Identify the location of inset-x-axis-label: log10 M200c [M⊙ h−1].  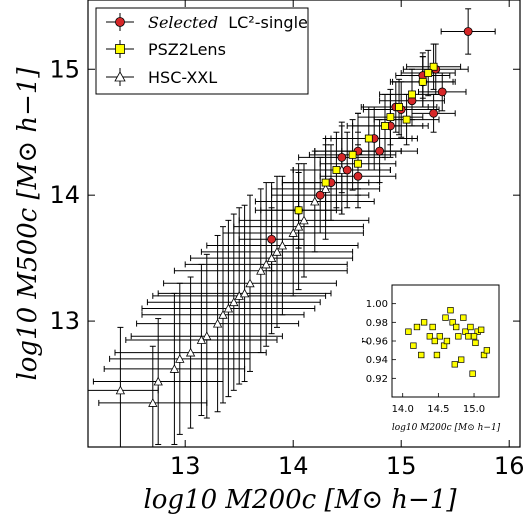
(446, 428).